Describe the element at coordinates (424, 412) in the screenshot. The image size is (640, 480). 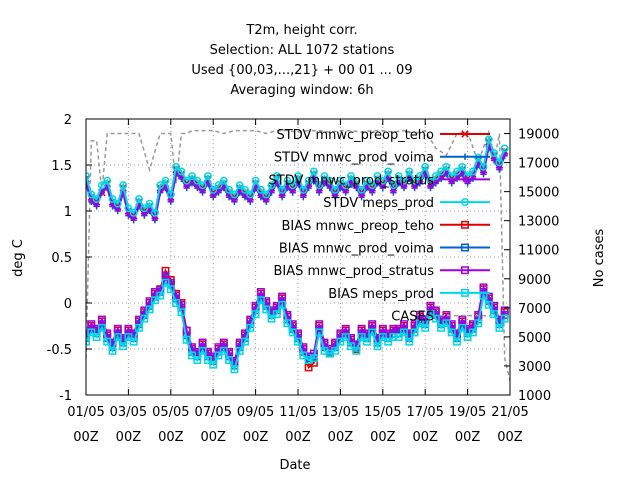
I see `x-tick-label-date-8: 17/05` at that location.